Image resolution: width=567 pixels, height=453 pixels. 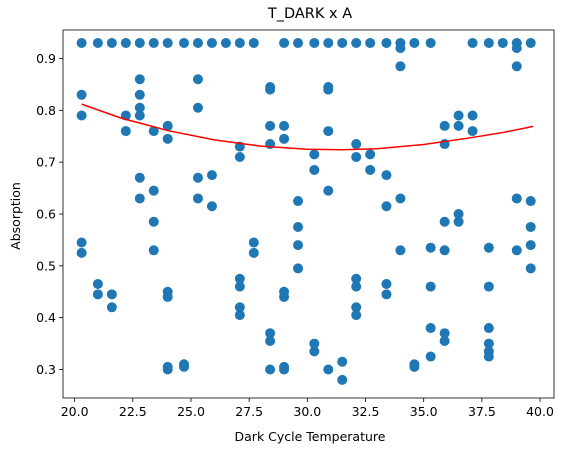 I want to click on y-axis: 0.3 0.4 0.5 0.6 0.7 0.8 0.9, so click(x=49, y=214).